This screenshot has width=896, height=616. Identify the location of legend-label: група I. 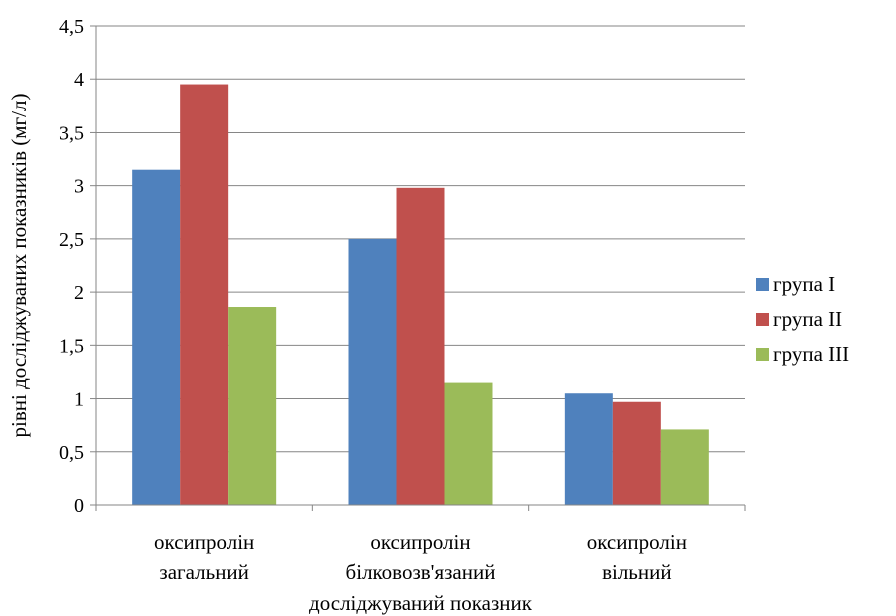
(804, 284).